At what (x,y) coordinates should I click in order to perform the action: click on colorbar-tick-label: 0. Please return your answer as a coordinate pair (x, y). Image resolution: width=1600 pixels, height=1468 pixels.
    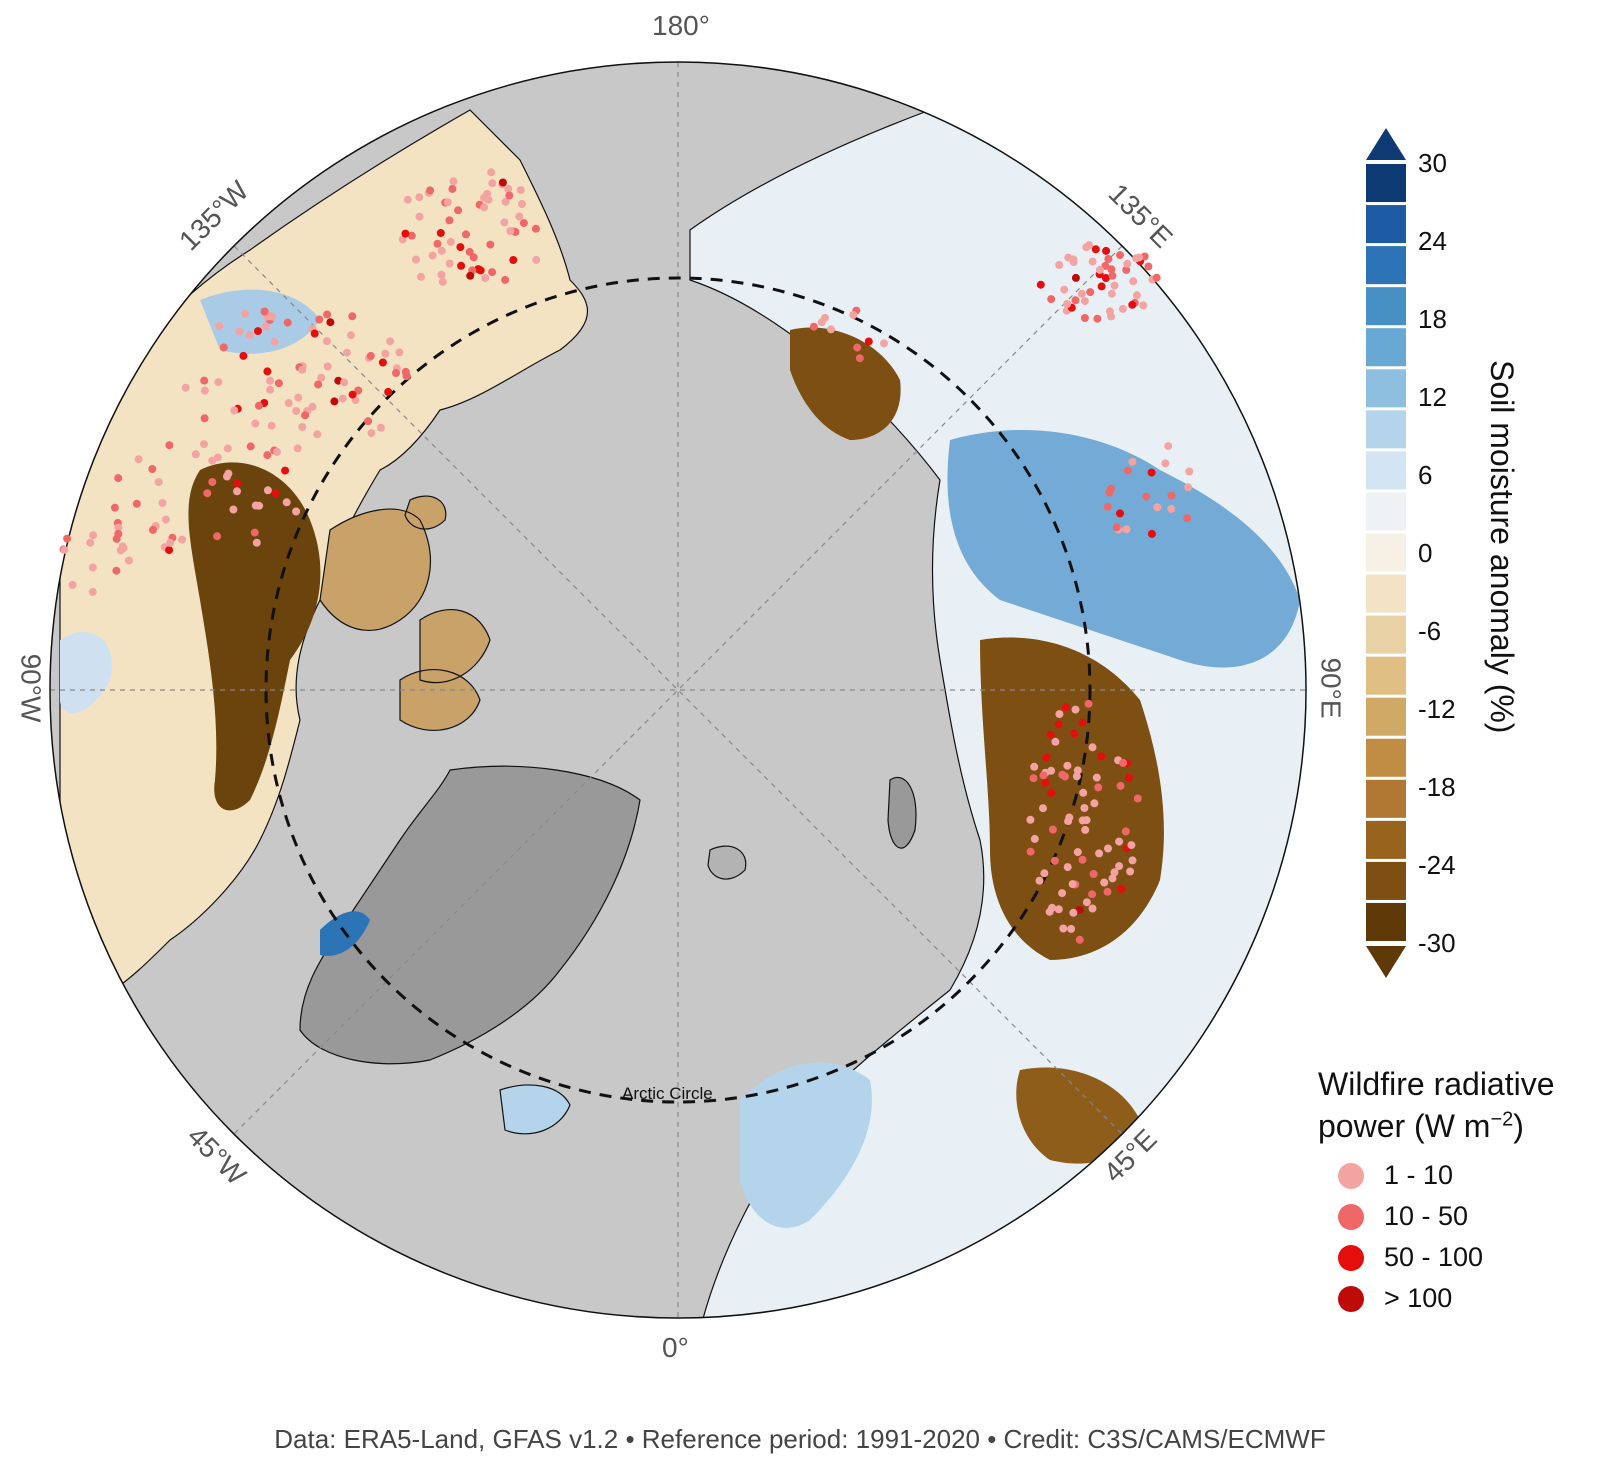
    Looking at the image, I should click on (1425, 553).